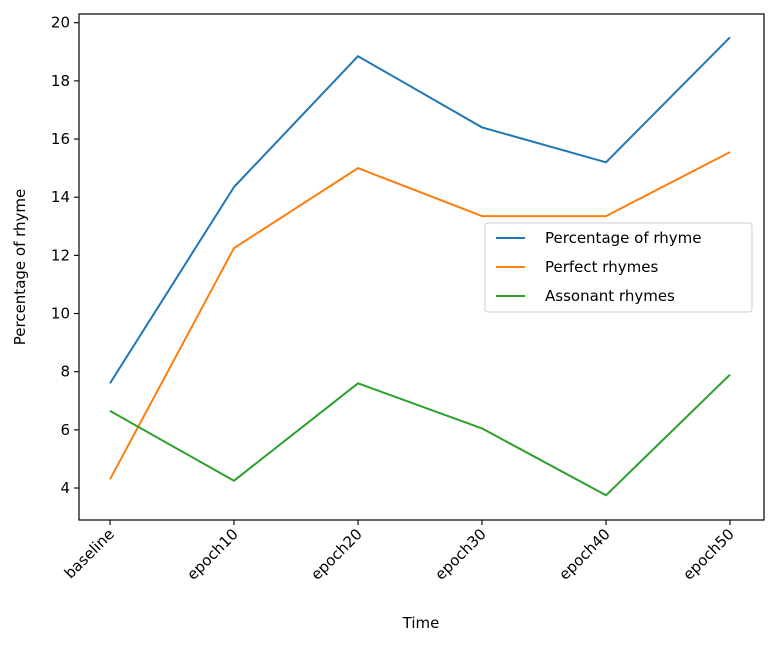 The image size is (782, 648). I want to click on y-tick-label: 10, so click(60, 314).